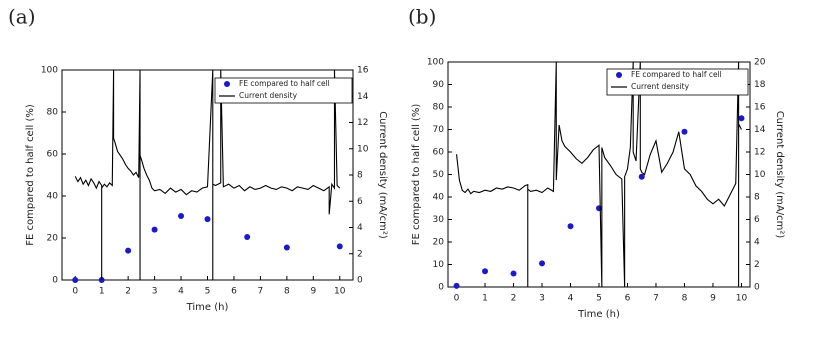  I want to click on y2-tick-label: 20, so click(760, 63).